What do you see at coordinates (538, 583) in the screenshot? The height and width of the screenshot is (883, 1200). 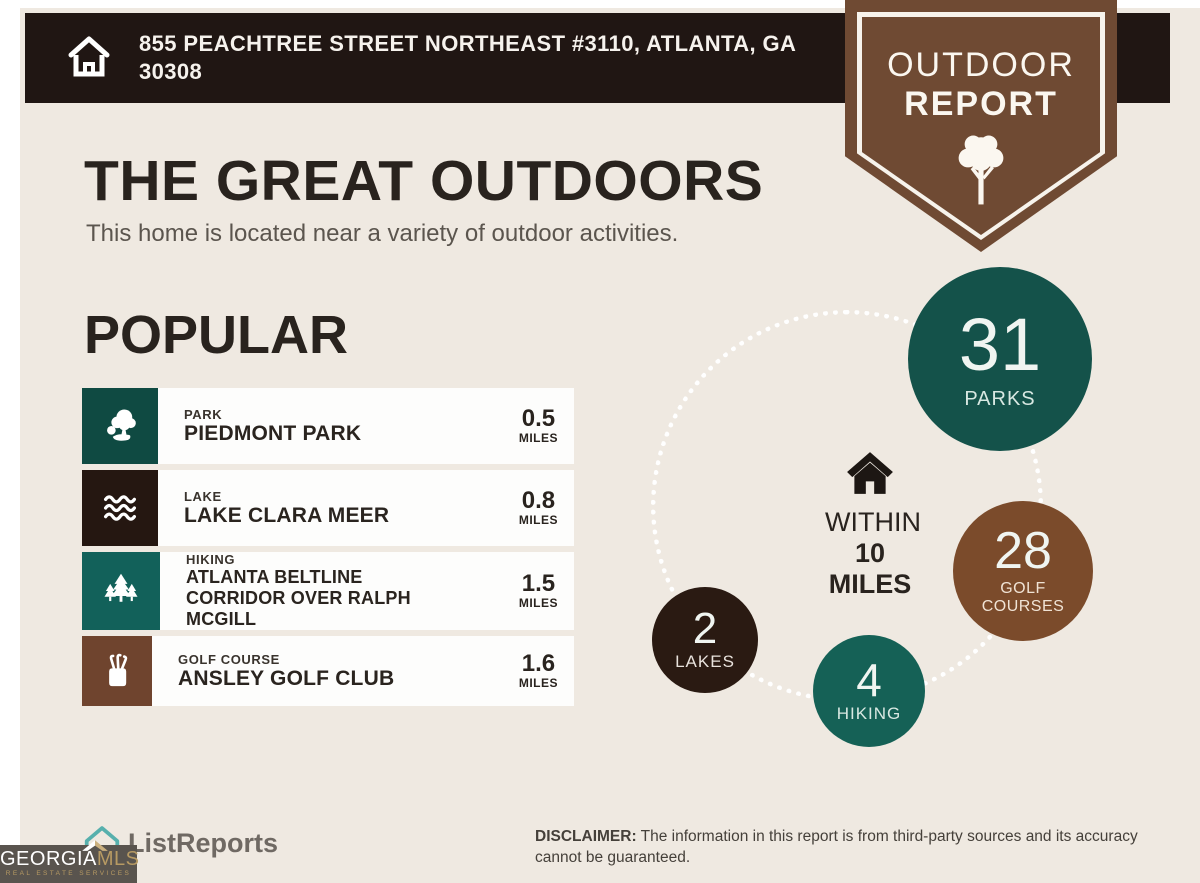 I see `item-distance: 1.5` at bounding box center [538, 583].